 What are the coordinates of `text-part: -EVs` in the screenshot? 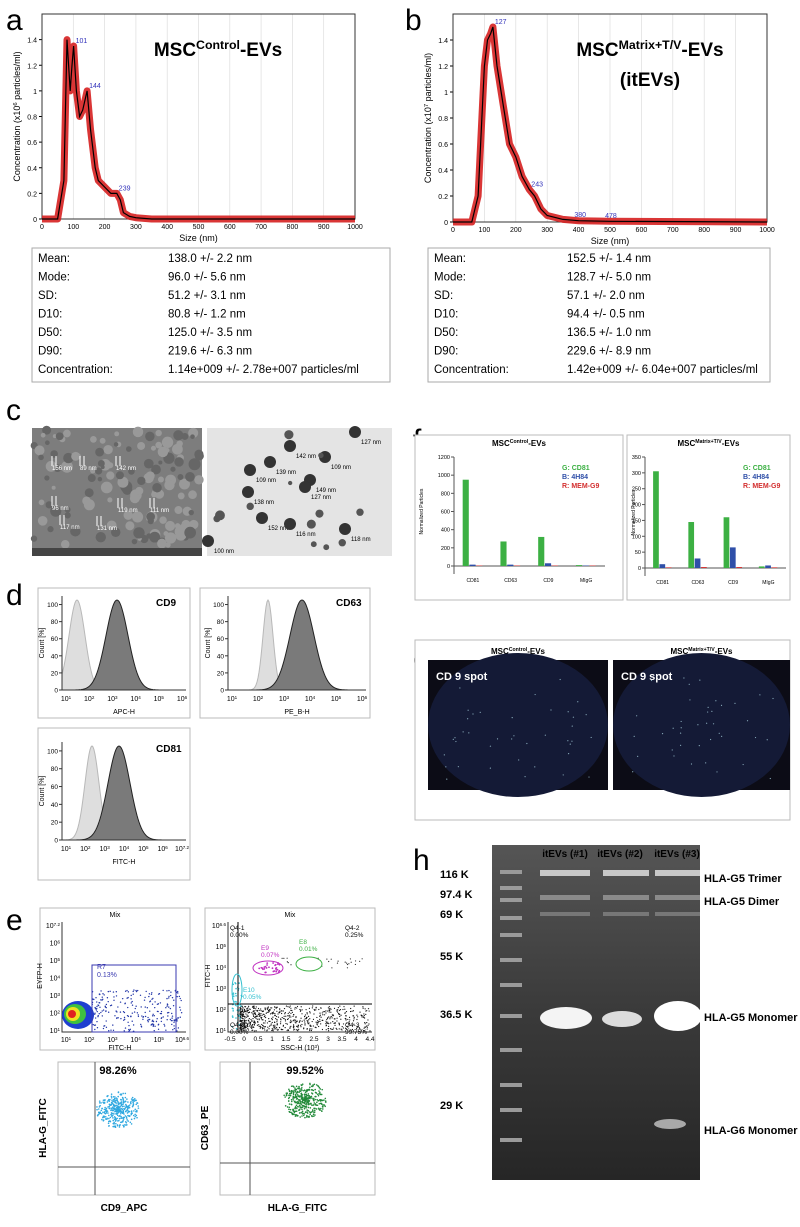 It's located at (261, 50).